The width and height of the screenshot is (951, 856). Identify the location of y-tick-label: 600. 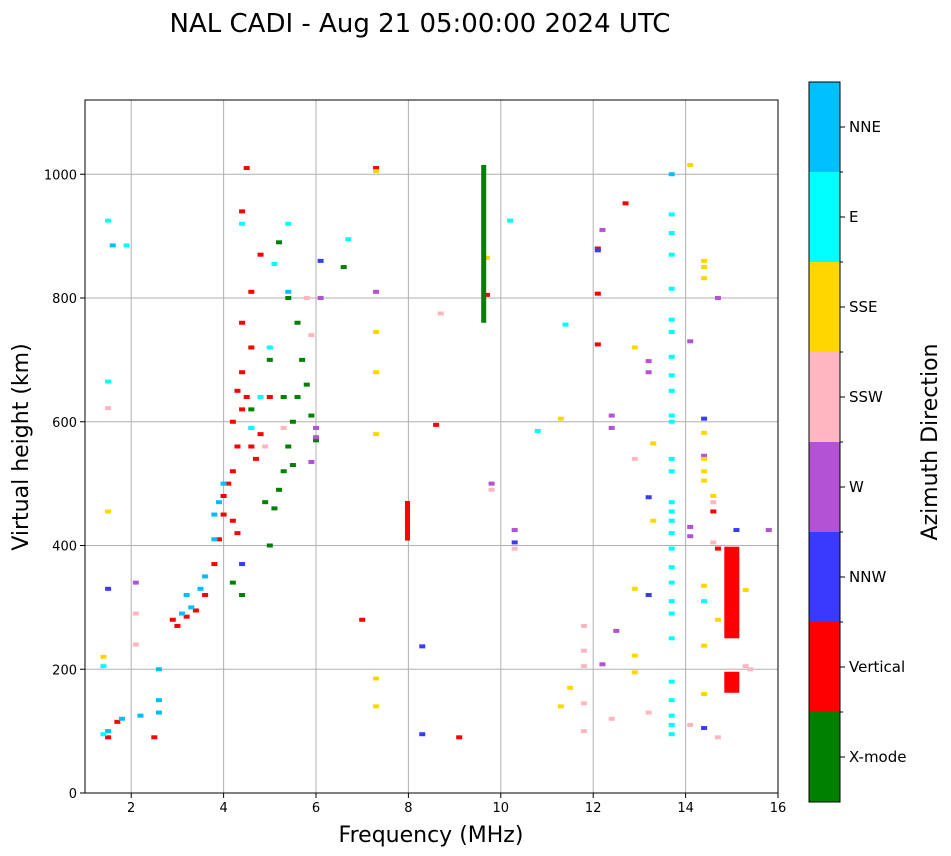
(64, 423).